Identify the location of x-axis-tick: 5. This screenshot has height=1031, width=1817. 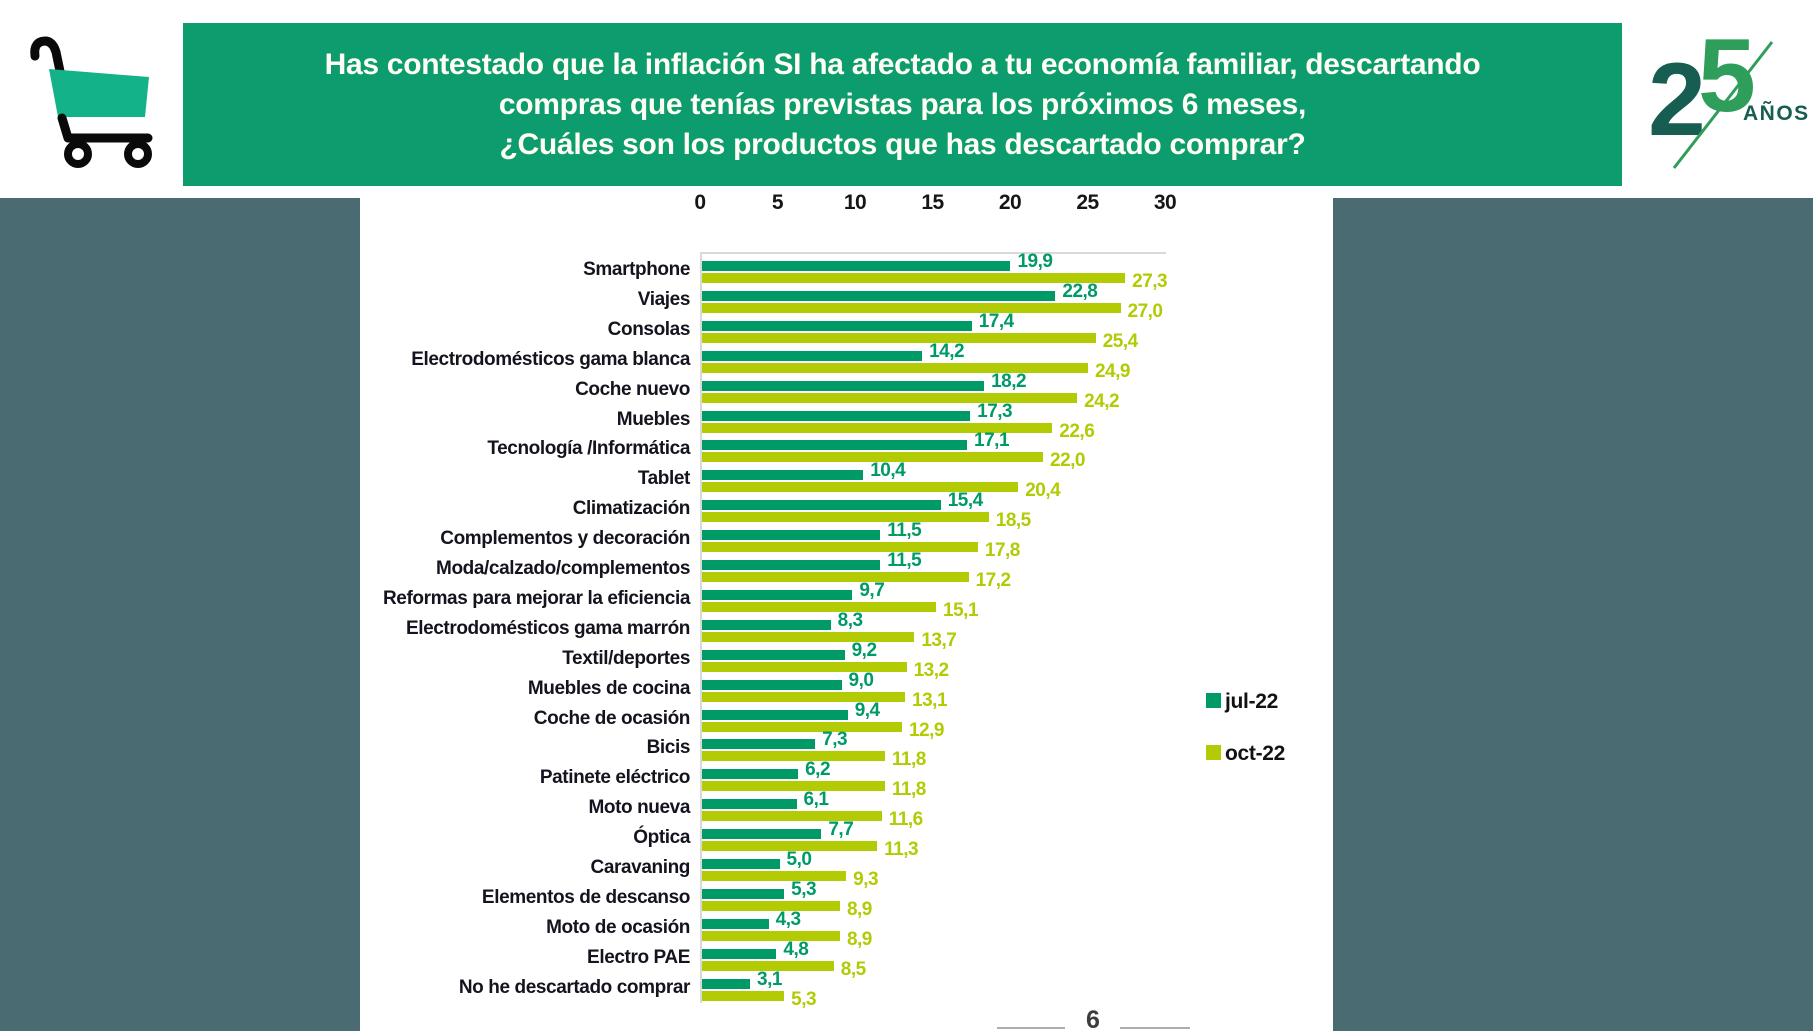
(777, 202).